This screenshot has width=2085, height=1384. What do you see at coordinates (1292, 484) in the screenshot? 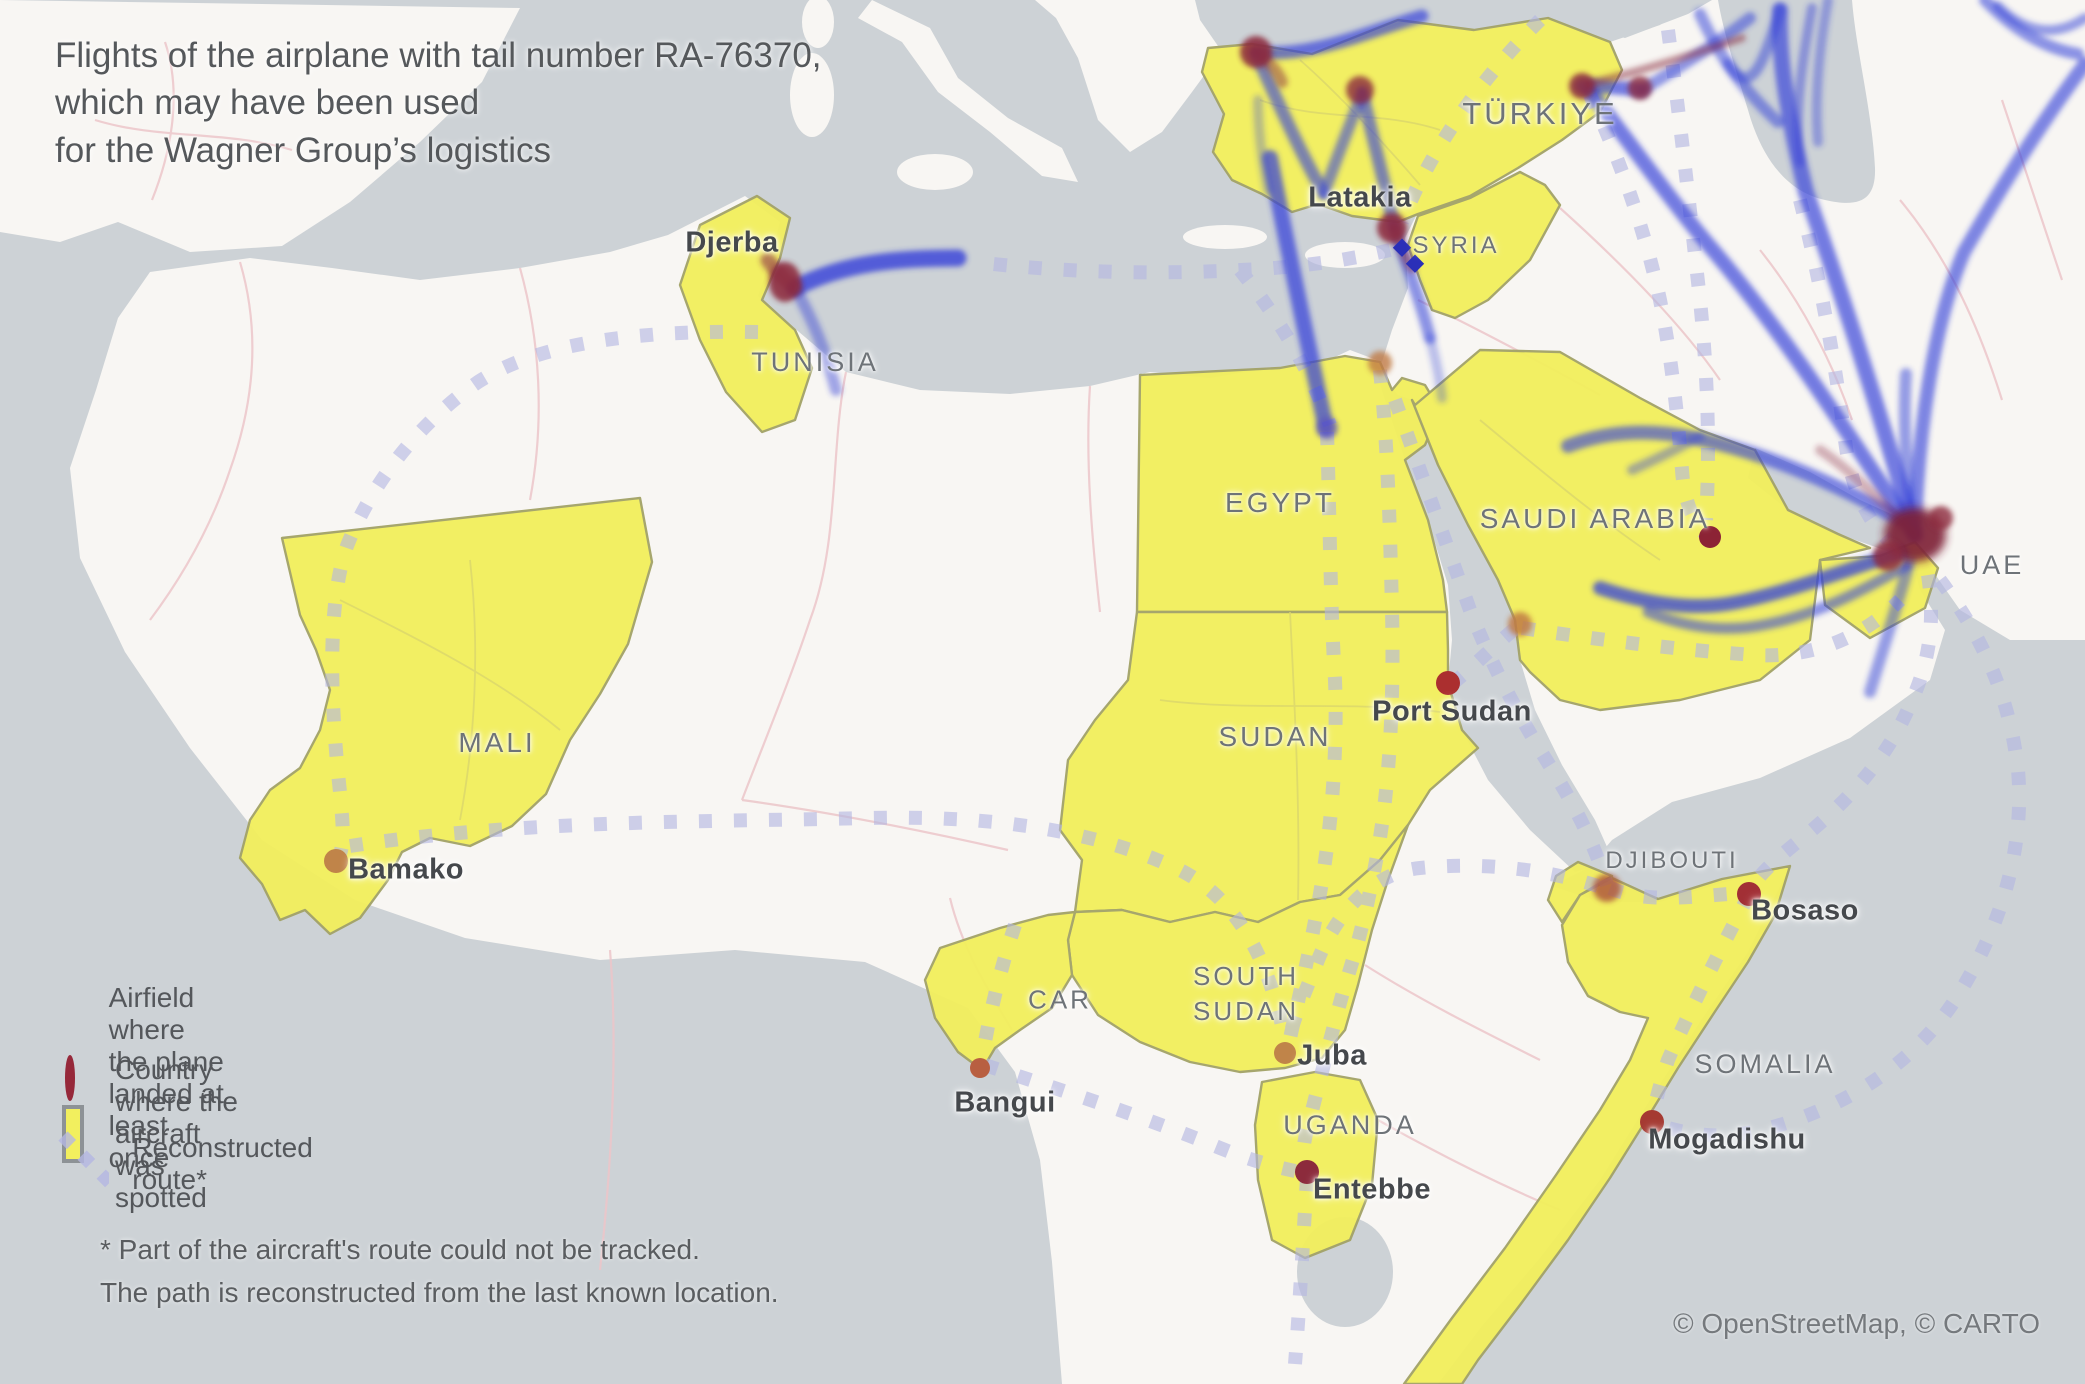
I see `country-egypt` at bounding box center [1292, 484].